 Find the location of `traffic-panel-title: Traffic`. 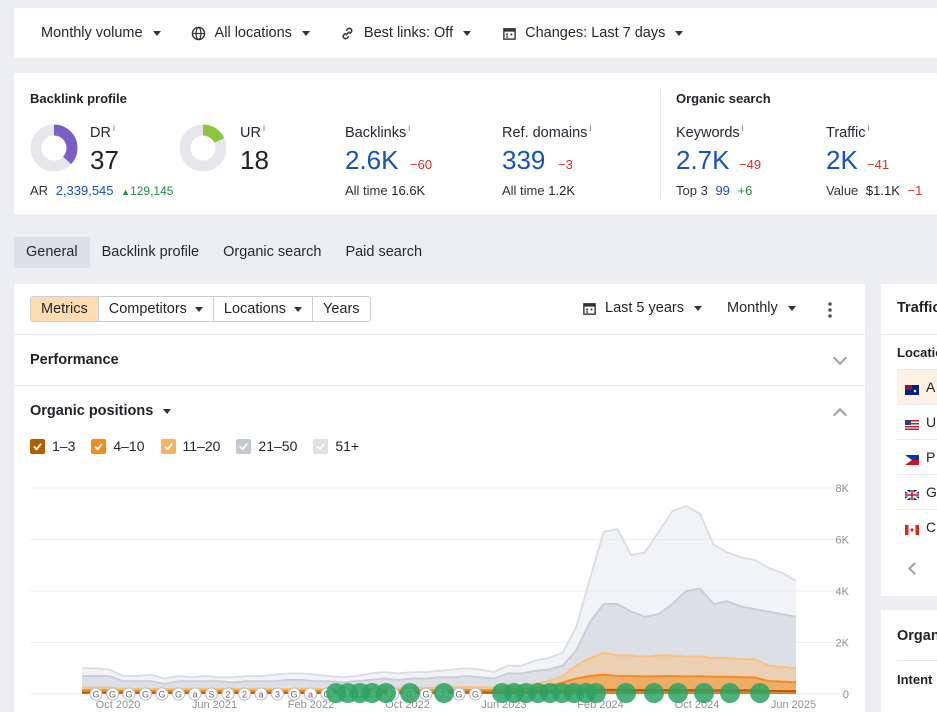

traffic-panel-title: Traffic is located at coordinates (917, 308).